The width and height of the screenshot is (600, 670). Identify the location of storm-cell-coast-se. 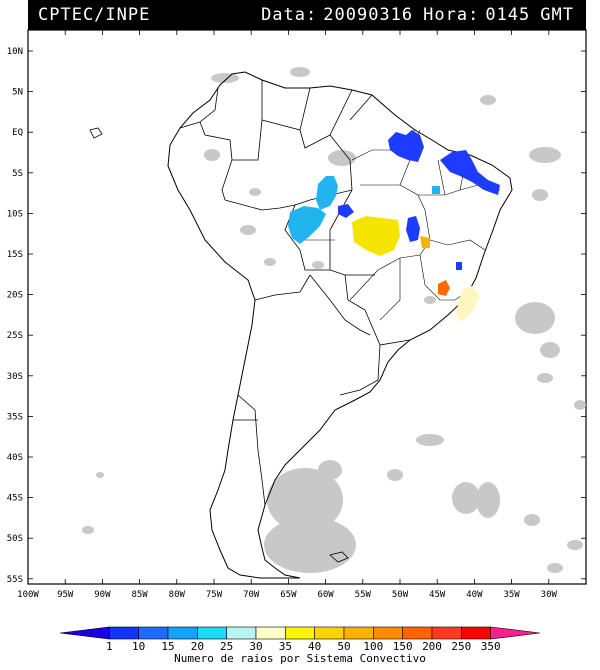
(468, 304).